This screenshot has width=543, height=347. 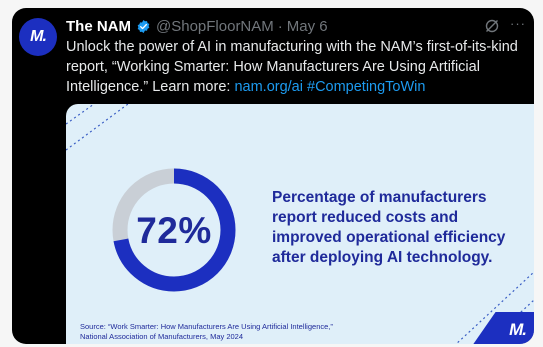 I want to click on avatar: M., so click(x=38, y=37).